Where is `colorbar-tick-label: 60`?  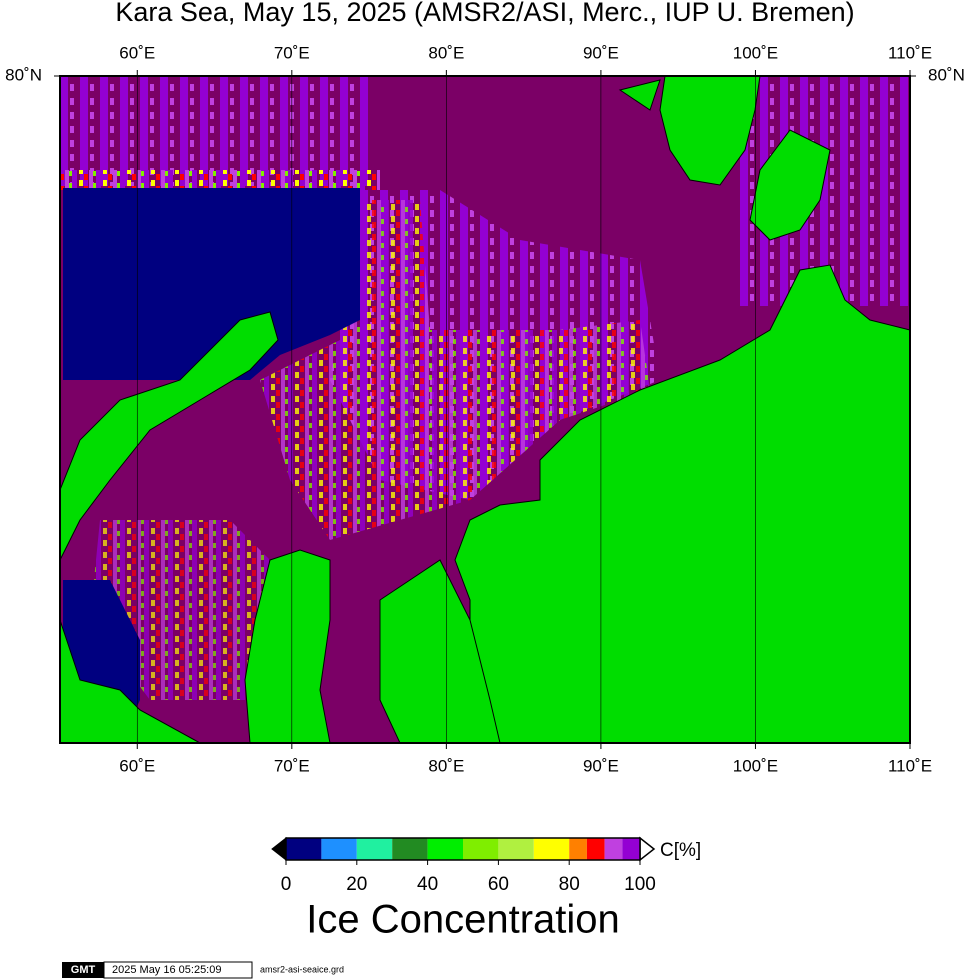 colorbar-tick-label: 60 is located at coordinates (498, 884).